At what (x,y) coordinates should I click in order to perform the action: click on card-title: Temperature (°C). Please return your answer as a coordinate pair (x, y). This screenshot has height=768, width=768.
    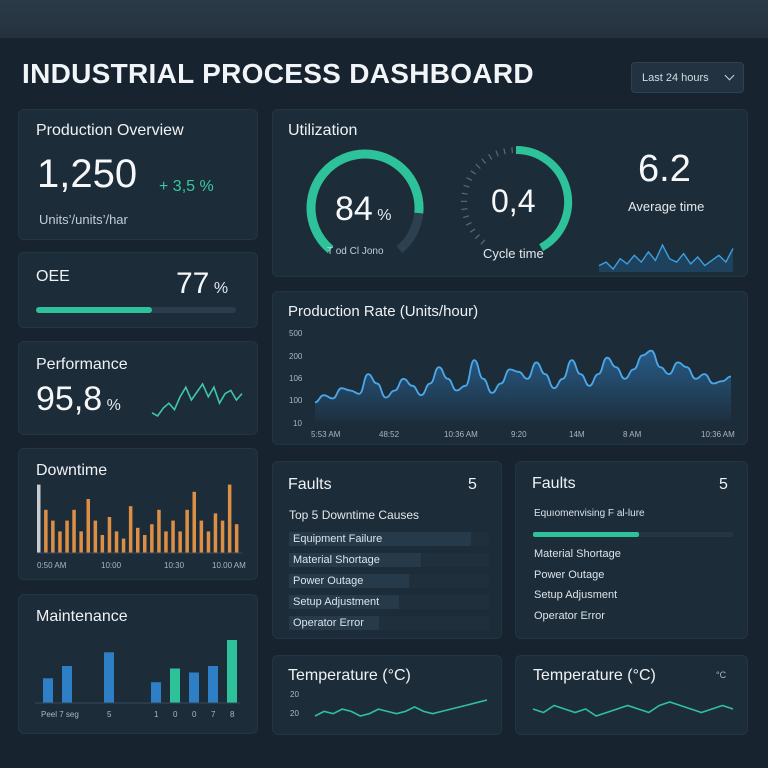
    Looking at the image, I should click on (349, 675).